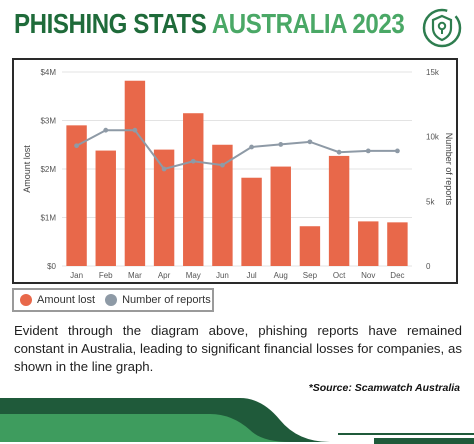 This screenshot has height=444, width=474. I want to click on x-tick-label: Sep, so click(310, 275).